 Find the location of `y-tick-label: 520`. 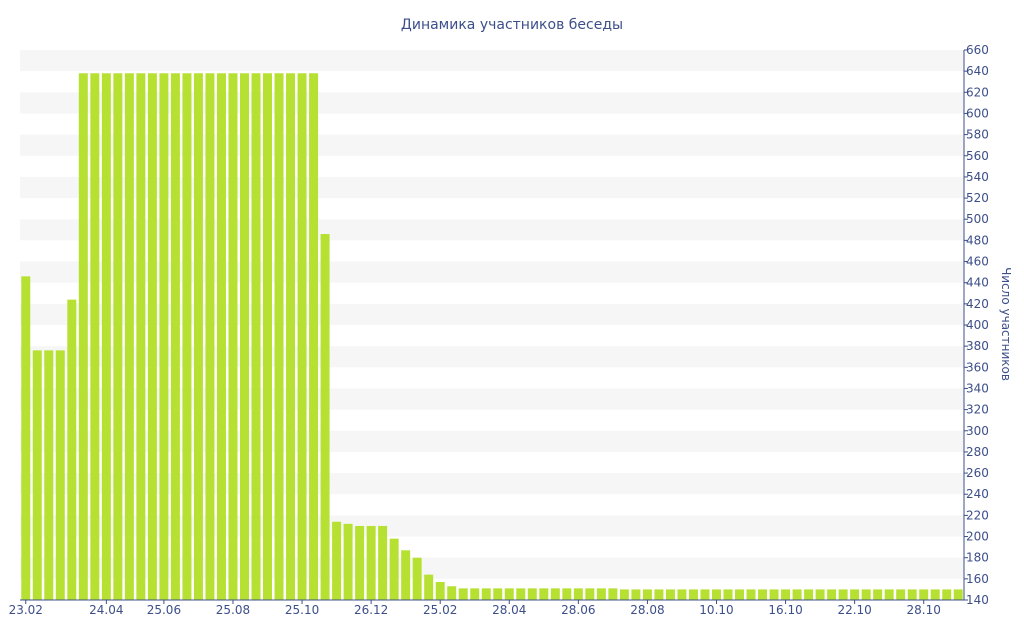

y-tick-label: 520 is located at coordinates (977, 198).